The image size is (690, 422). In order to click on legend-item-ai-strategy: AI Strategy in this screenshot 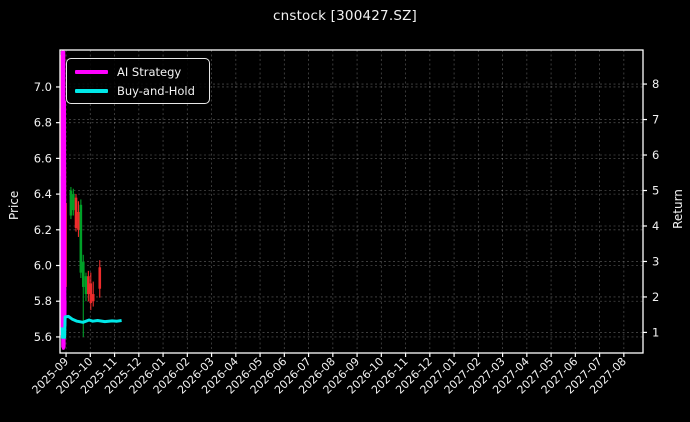, I will do `click(138, 72)`.